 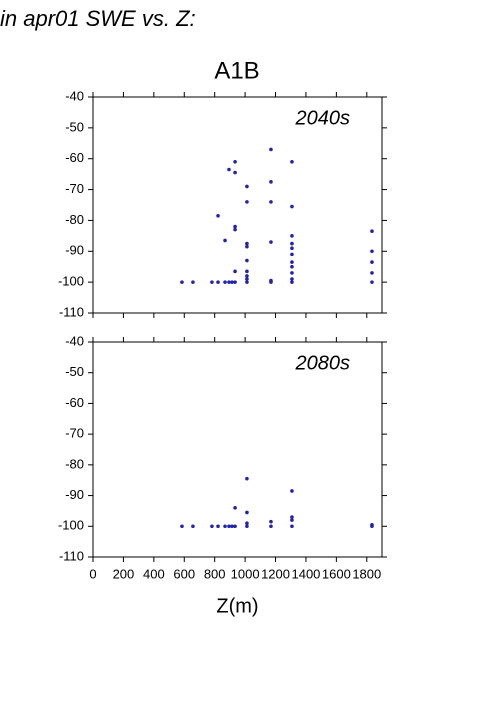 What do you see at coordinates (275, 573) in the screenshot?
I see `x-tick-label: 1200` at bounding box center [275, 573].